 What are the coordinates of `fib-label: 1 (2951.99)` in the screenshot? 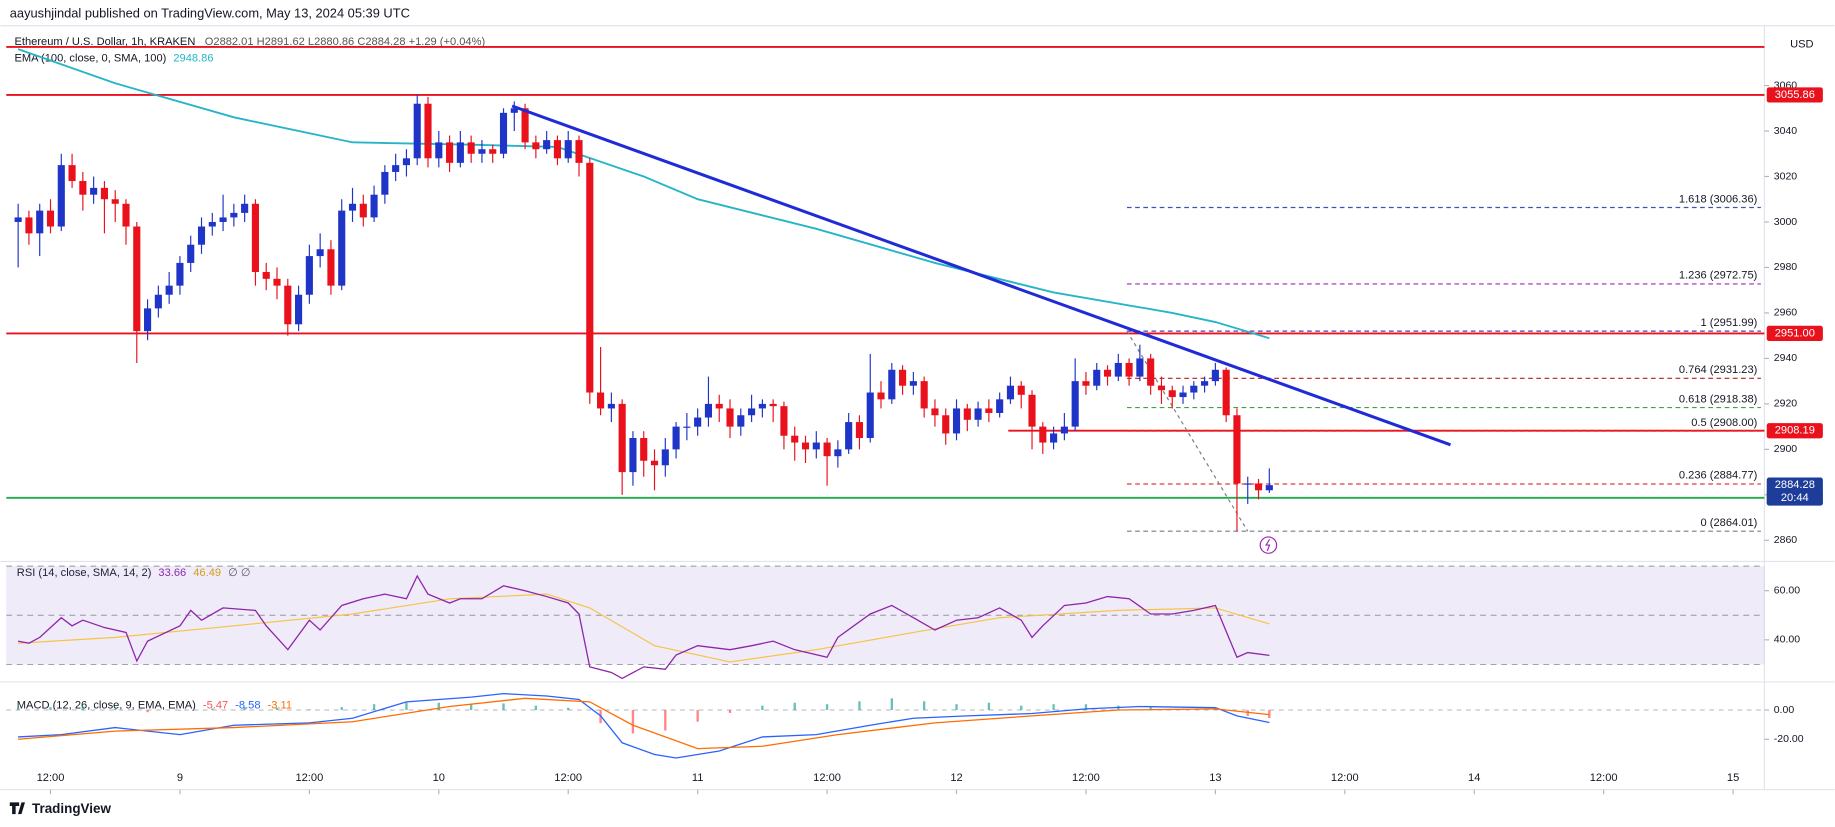 It's located at (1729, 323).